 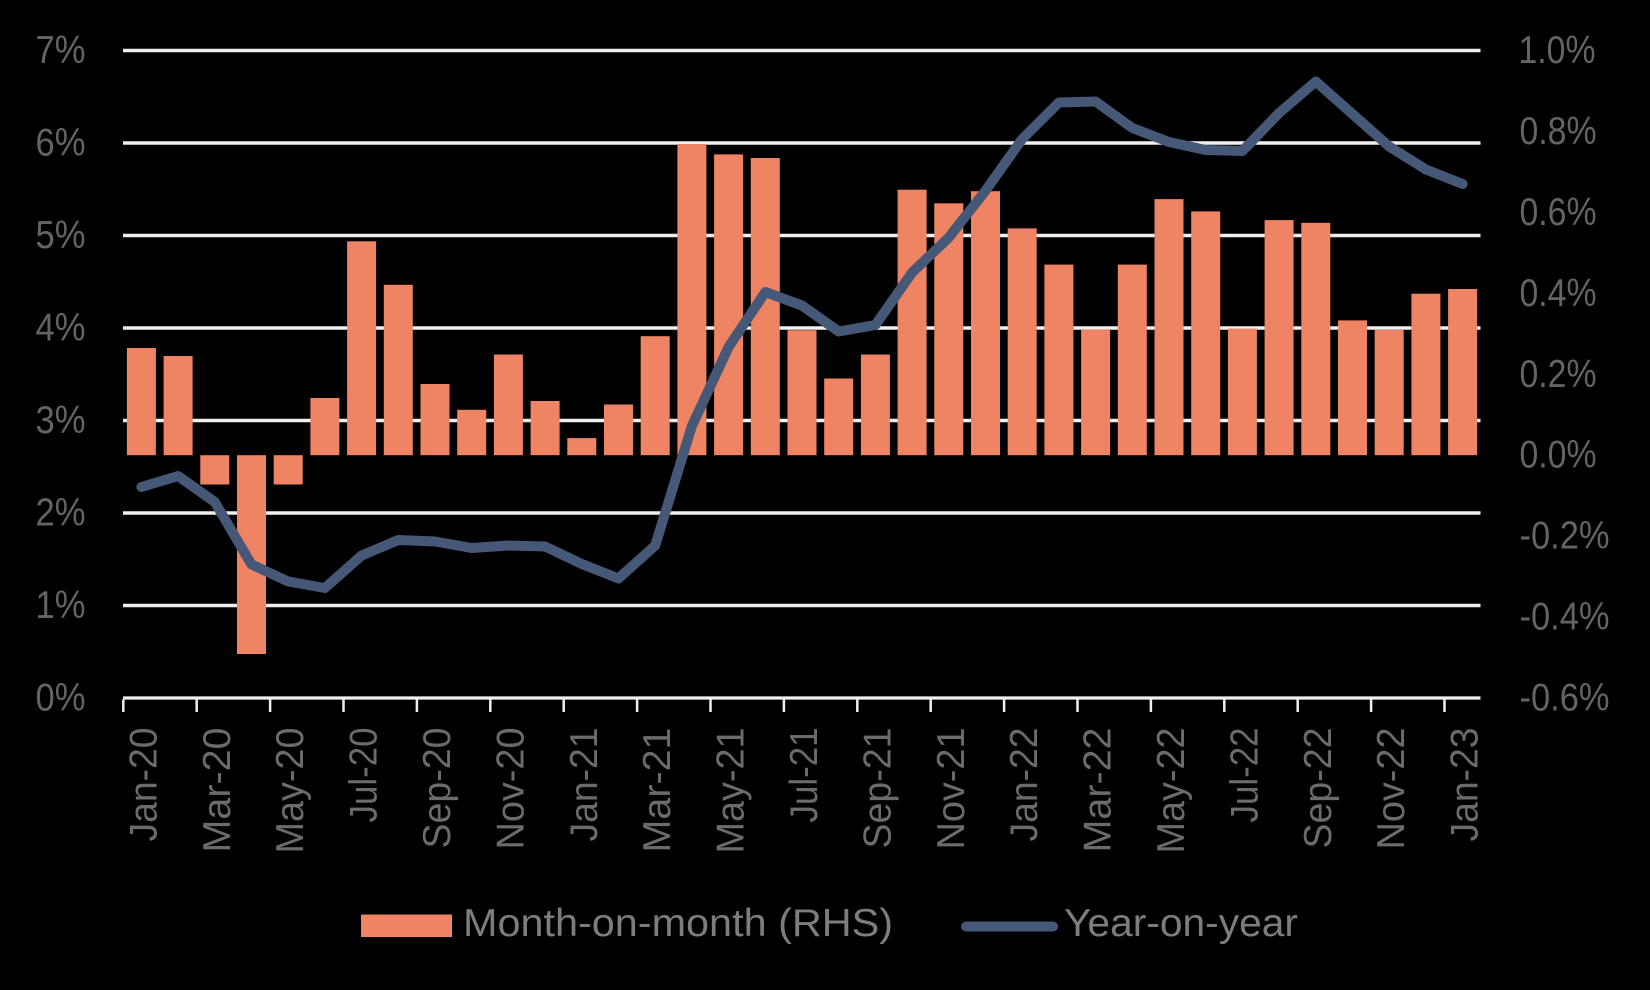 I want to click on svg-text: Jan-21, so click(x=584, y=785).